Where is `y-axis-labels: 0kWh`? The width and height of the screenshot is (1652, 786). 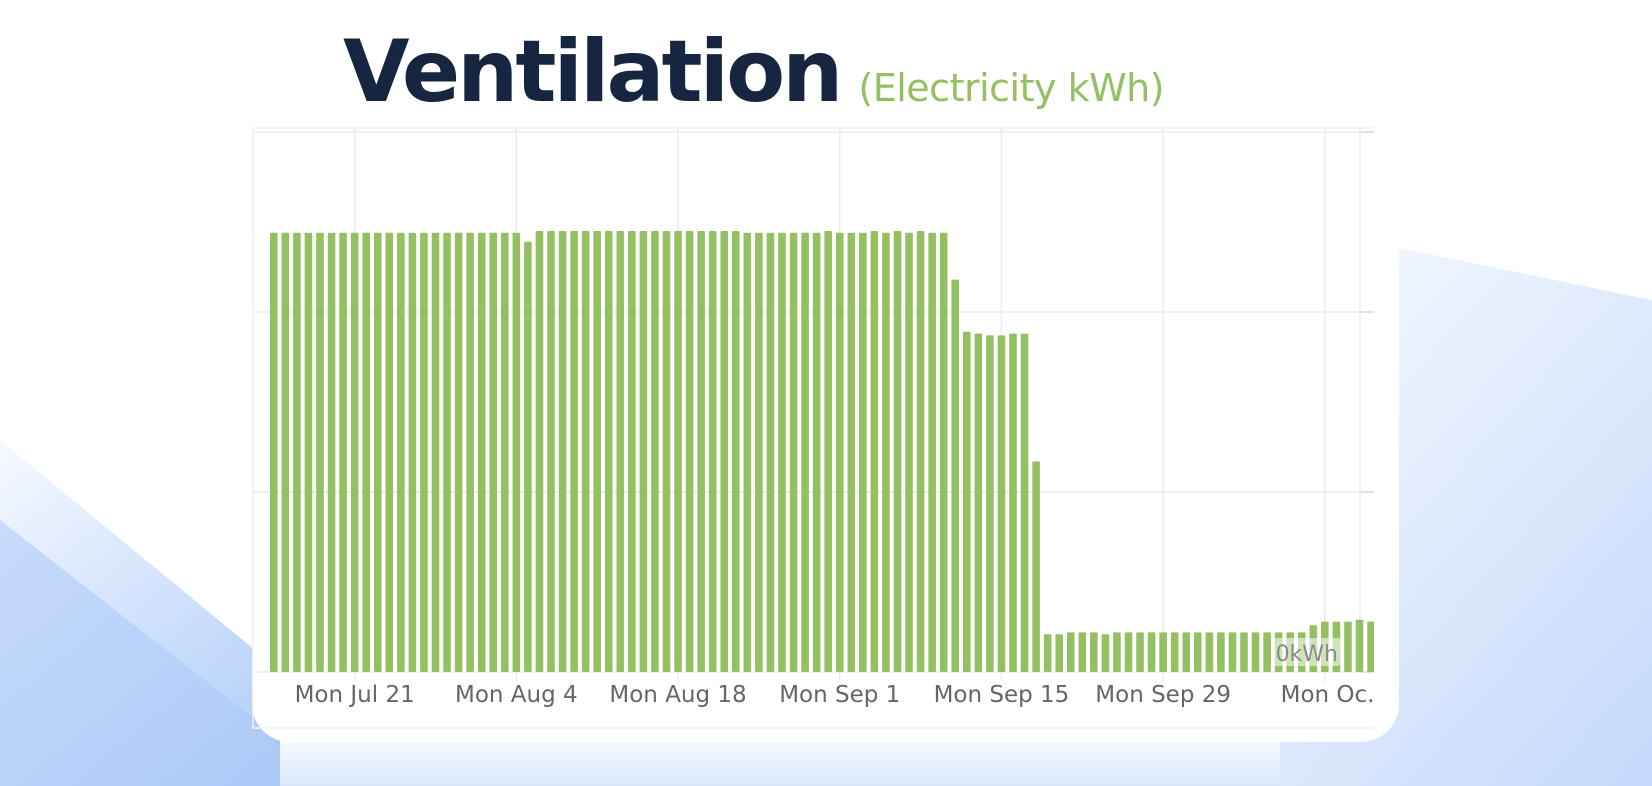 y-axis-labels: 0kWh is located at coordinates (1307, 652).